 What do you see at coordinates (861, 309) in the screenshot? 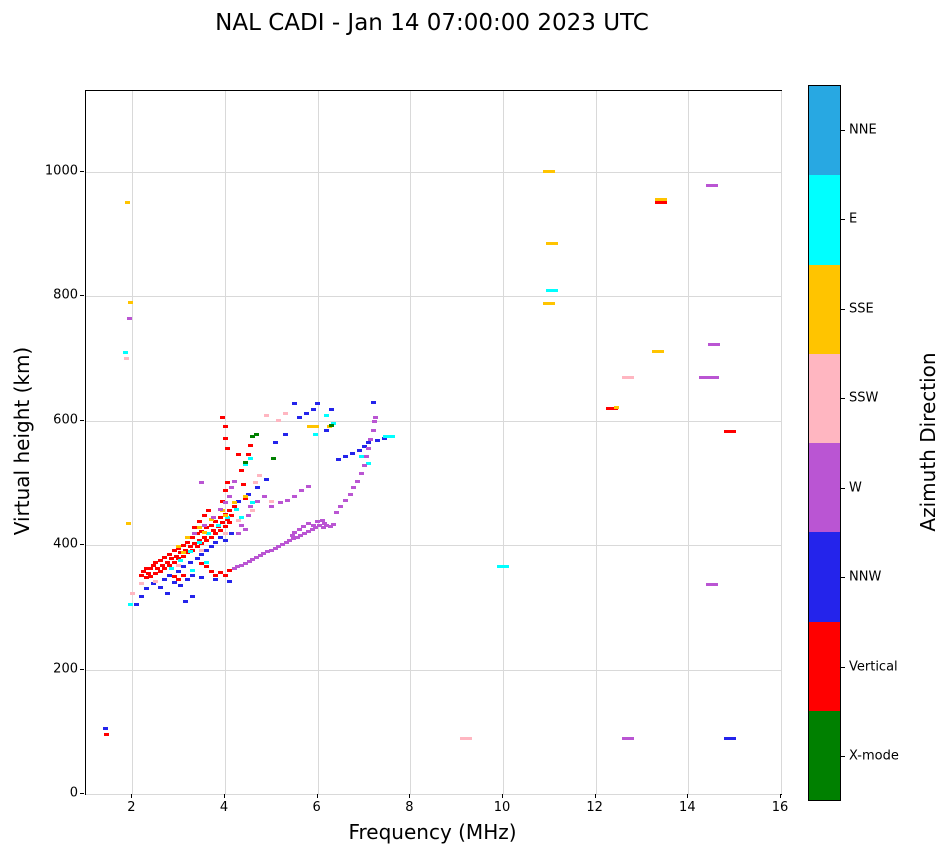
I see `colorbar-category-label: SSE` at bounding box center [861, 309].